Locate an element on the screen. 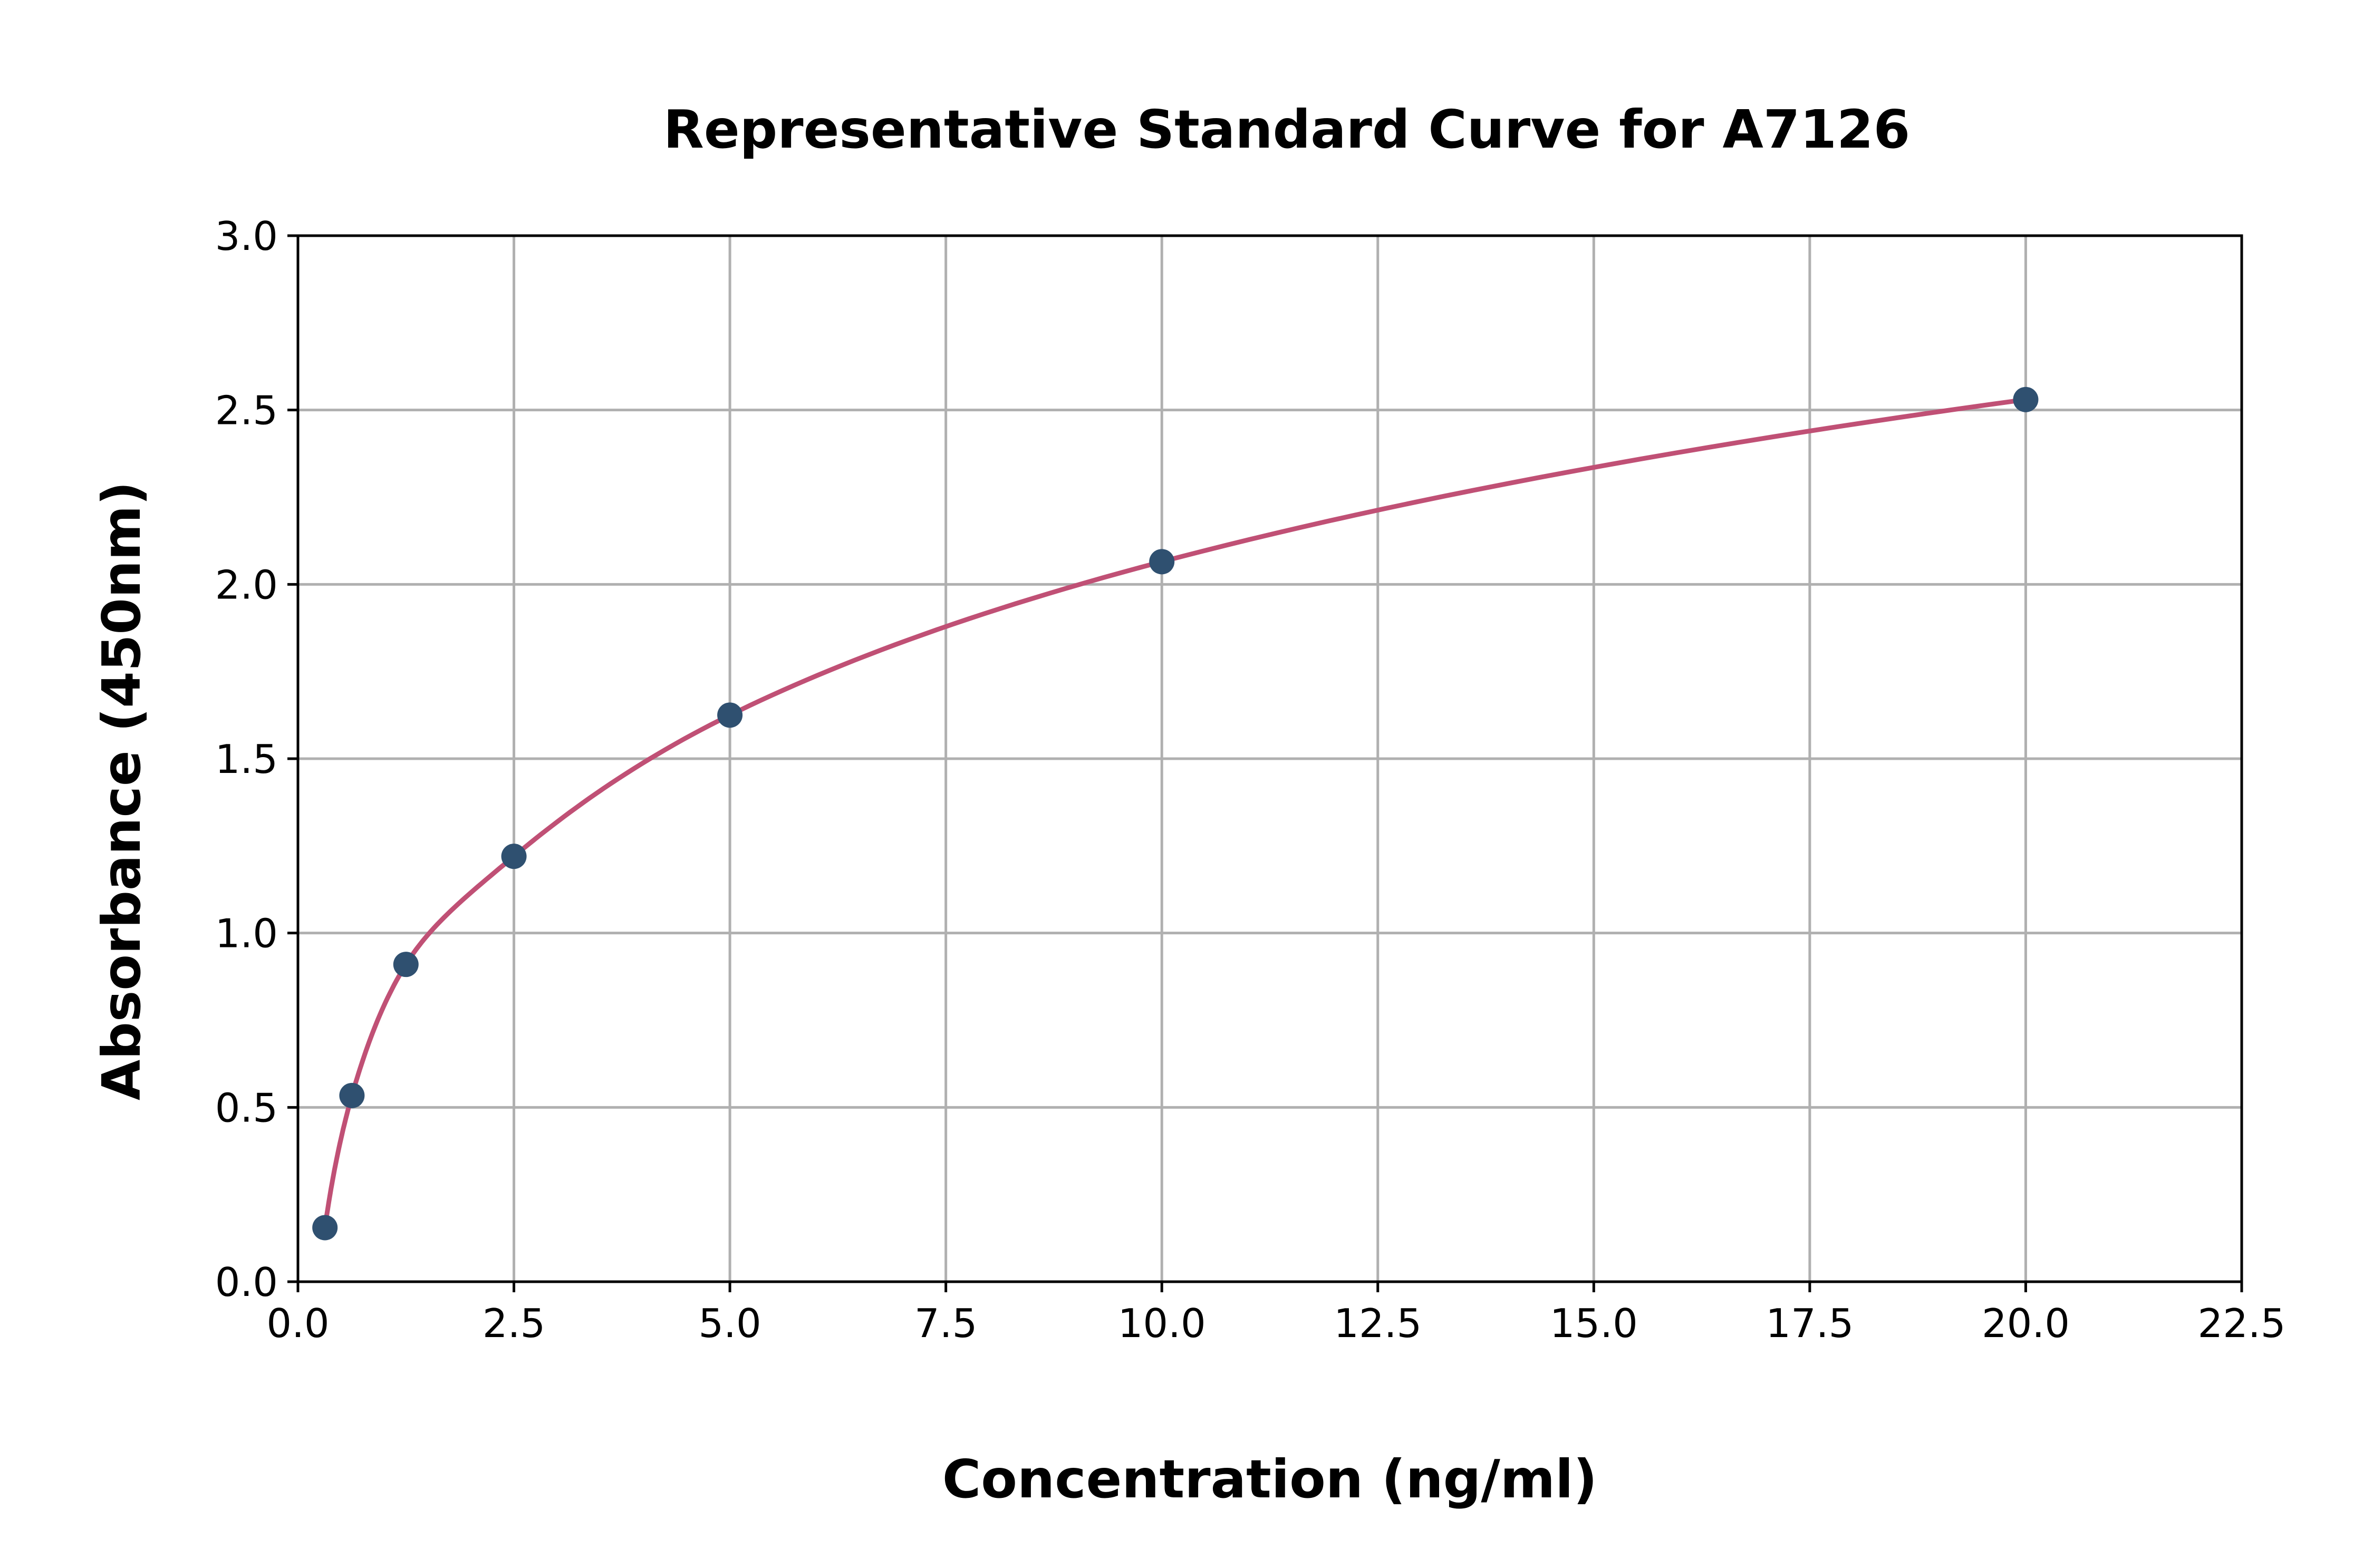  x-tick-label: 15.0 is located at coordinates (1594, 1323).